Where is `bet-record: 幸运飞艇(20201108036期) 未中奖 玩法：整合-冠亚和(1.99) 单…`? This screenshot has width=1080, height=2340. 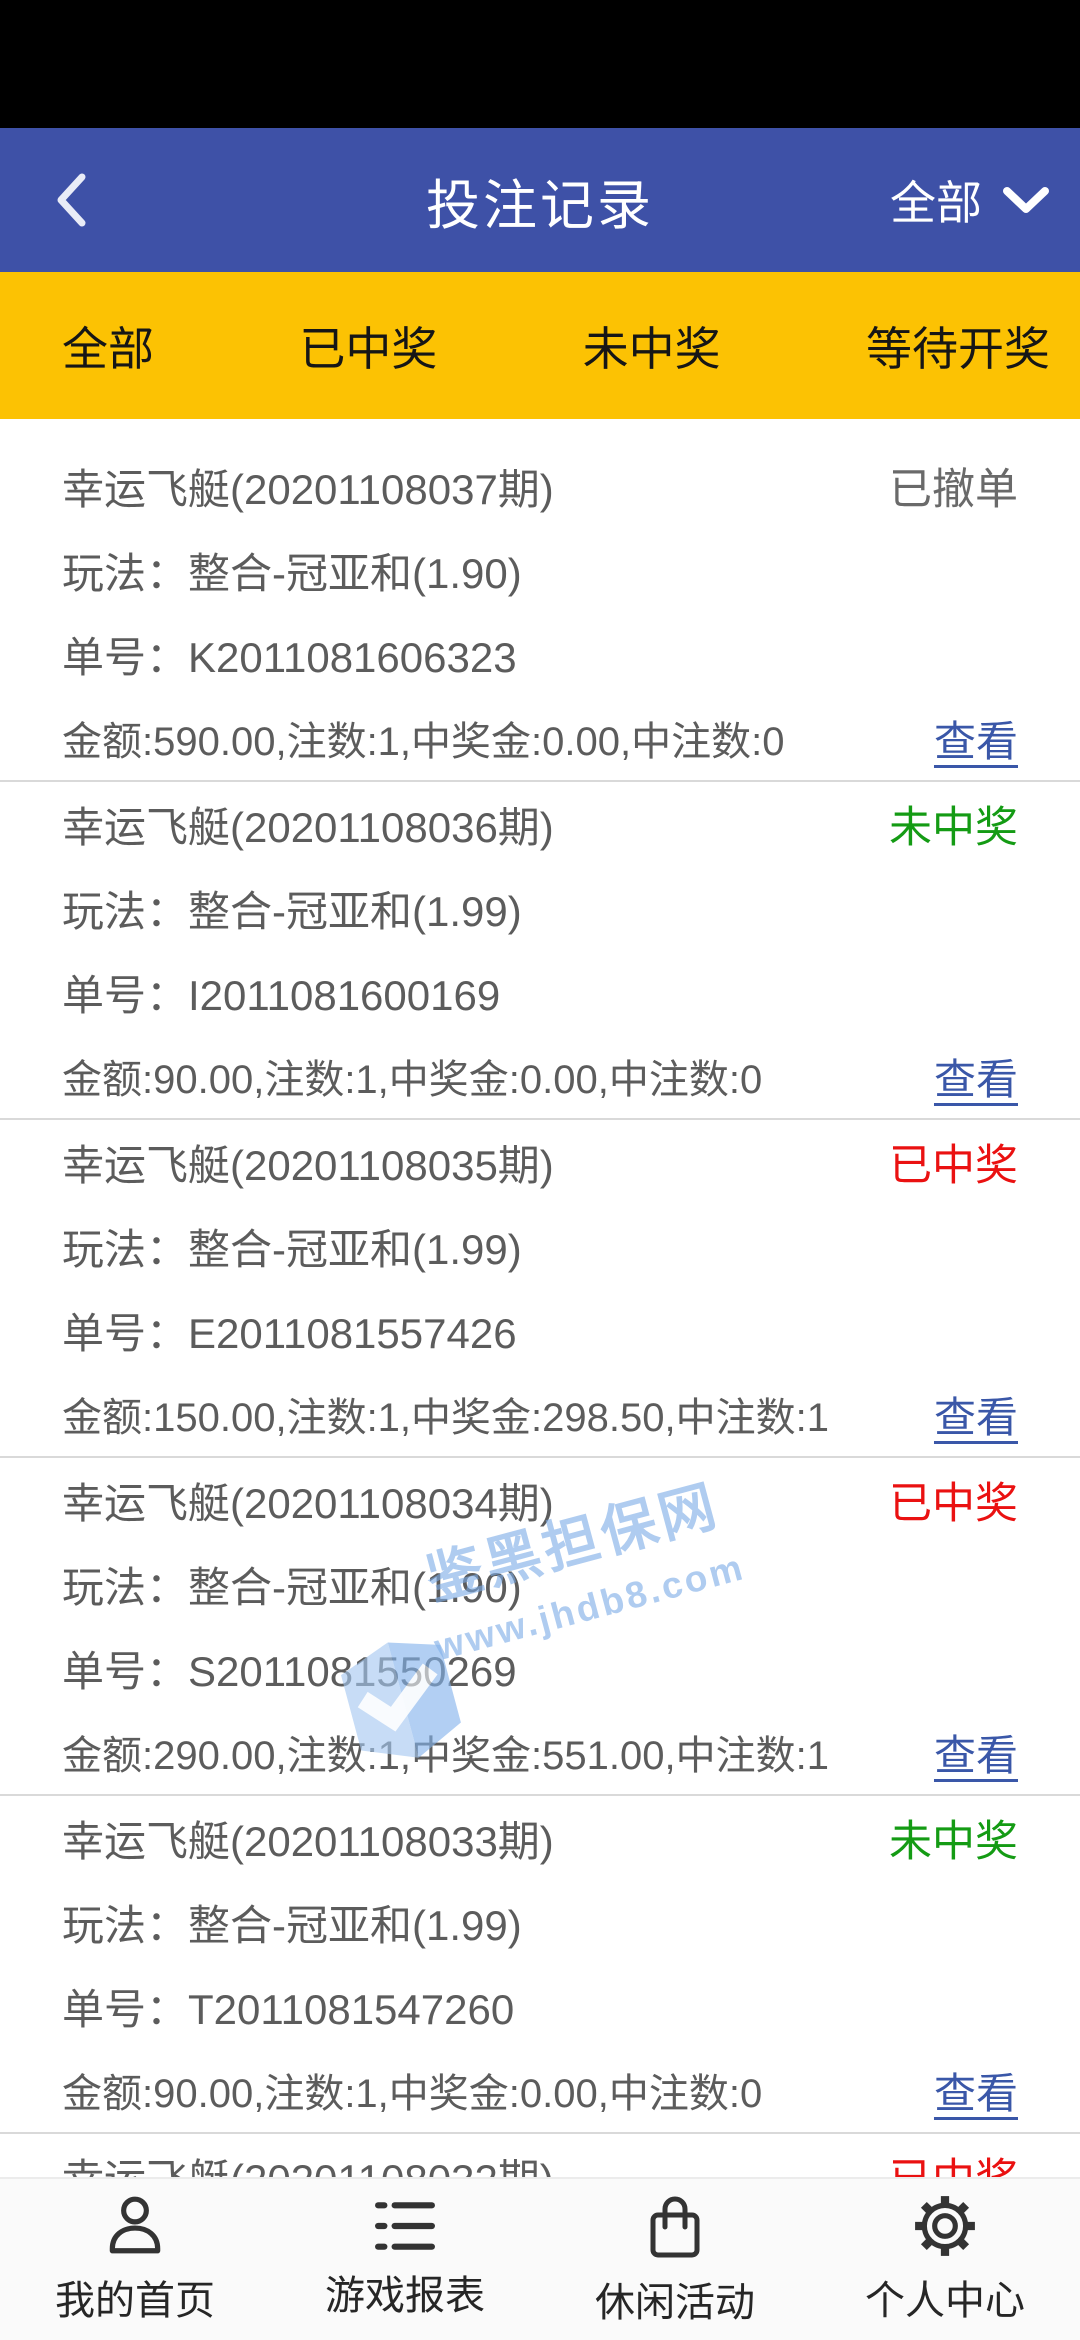 bet-record: 幸运飞艇(20201108036期) 未中奖 玩法：整合-冠亚和(1.99) 单… is located at coordinates (540, 950).